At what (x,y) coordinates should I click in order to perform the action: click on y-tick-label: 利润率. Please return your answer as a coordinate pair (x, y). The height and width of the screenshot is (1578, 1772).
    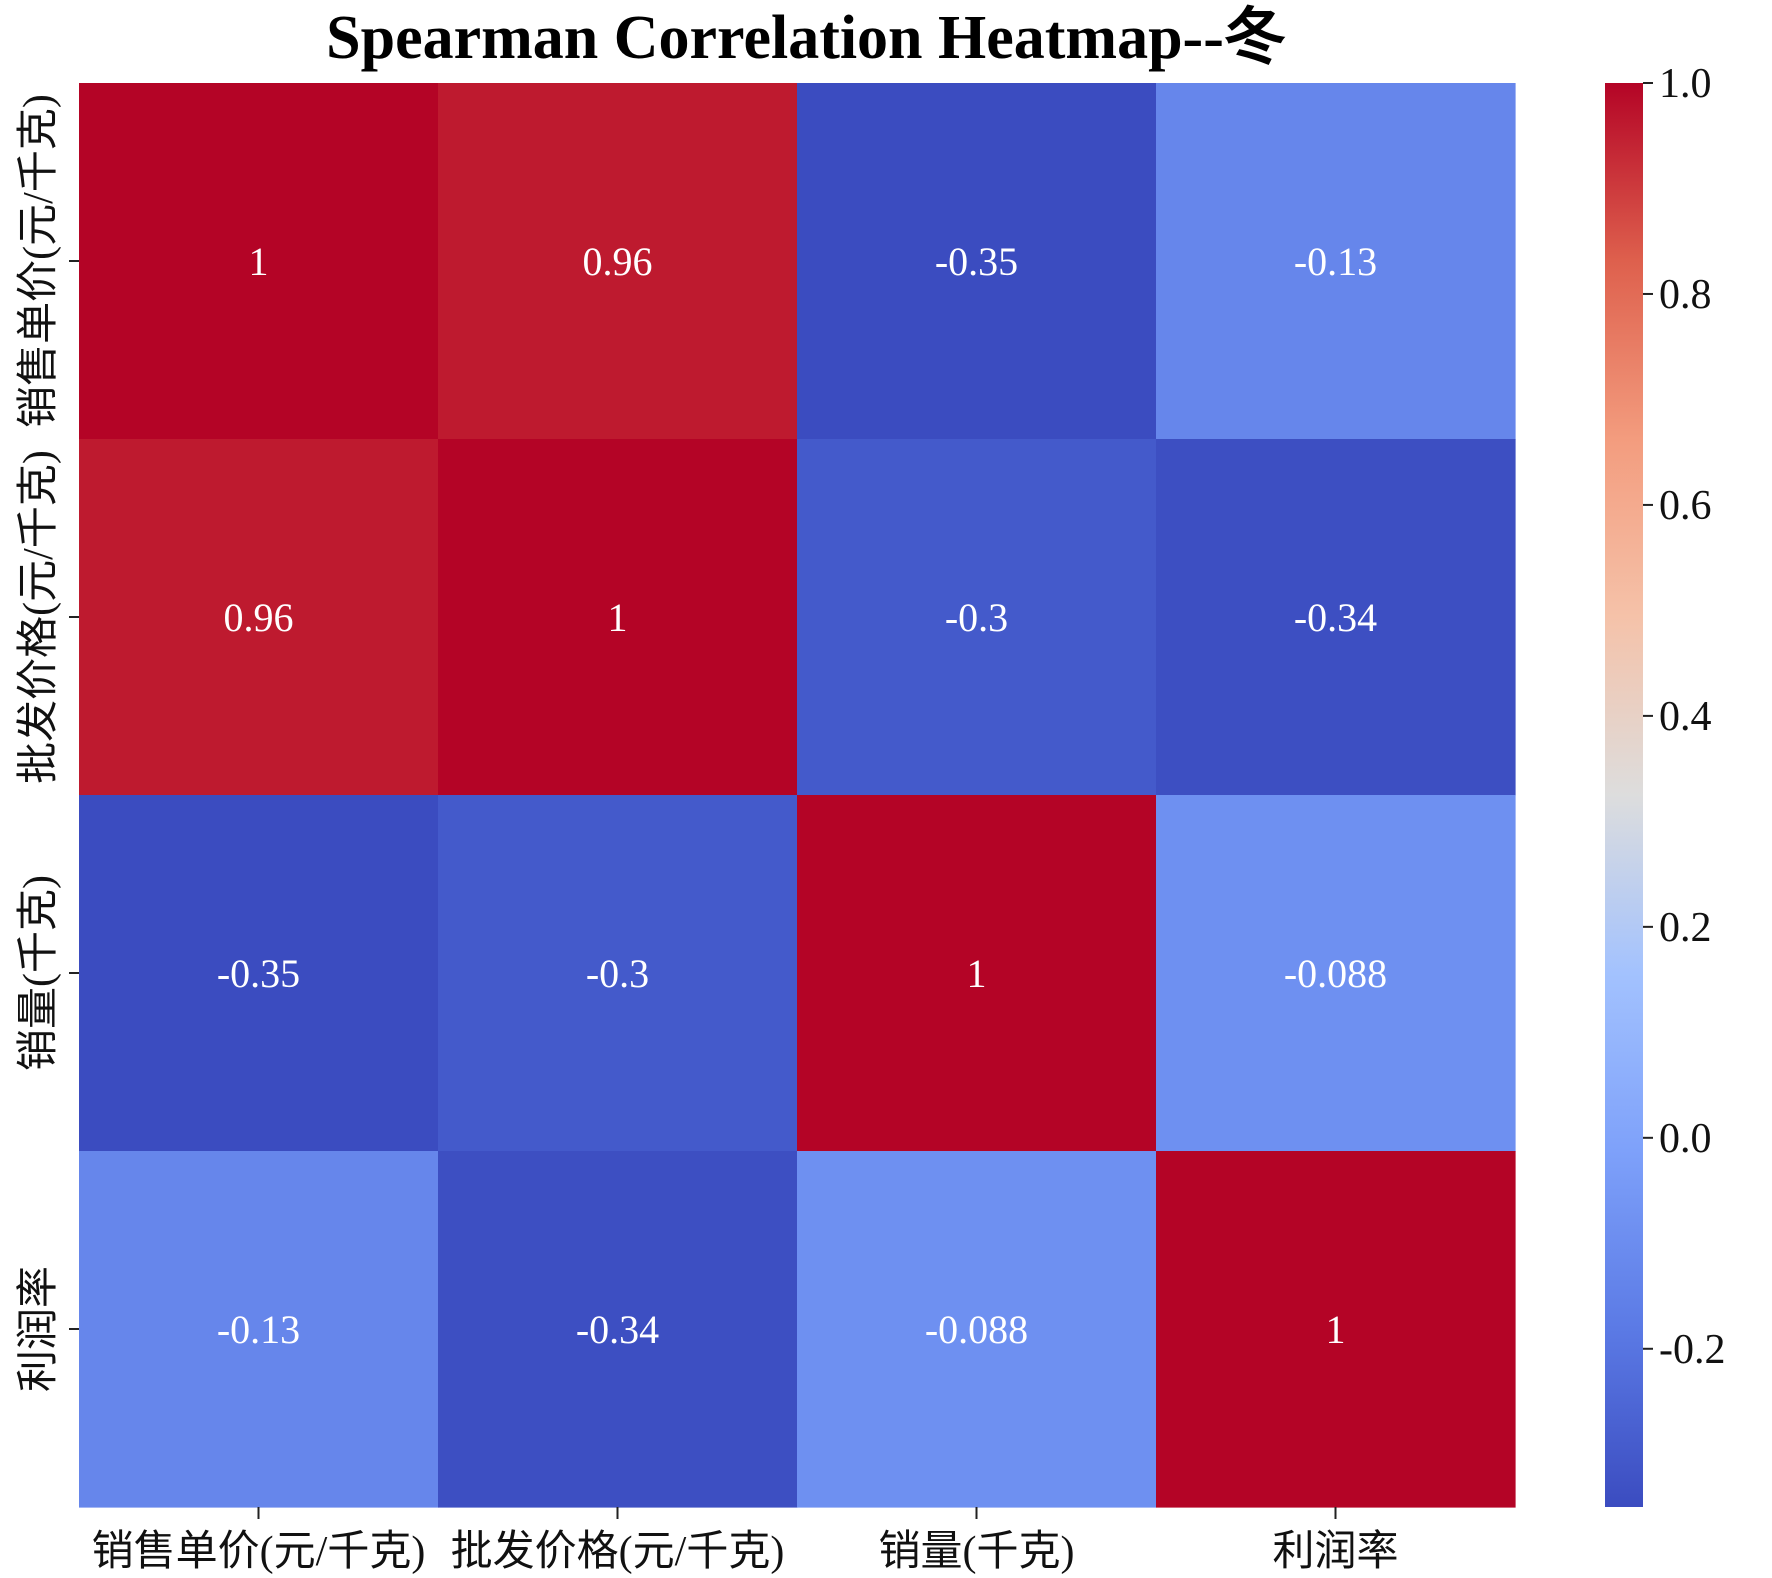
    Looking at the image, I should click on (38, 1329).